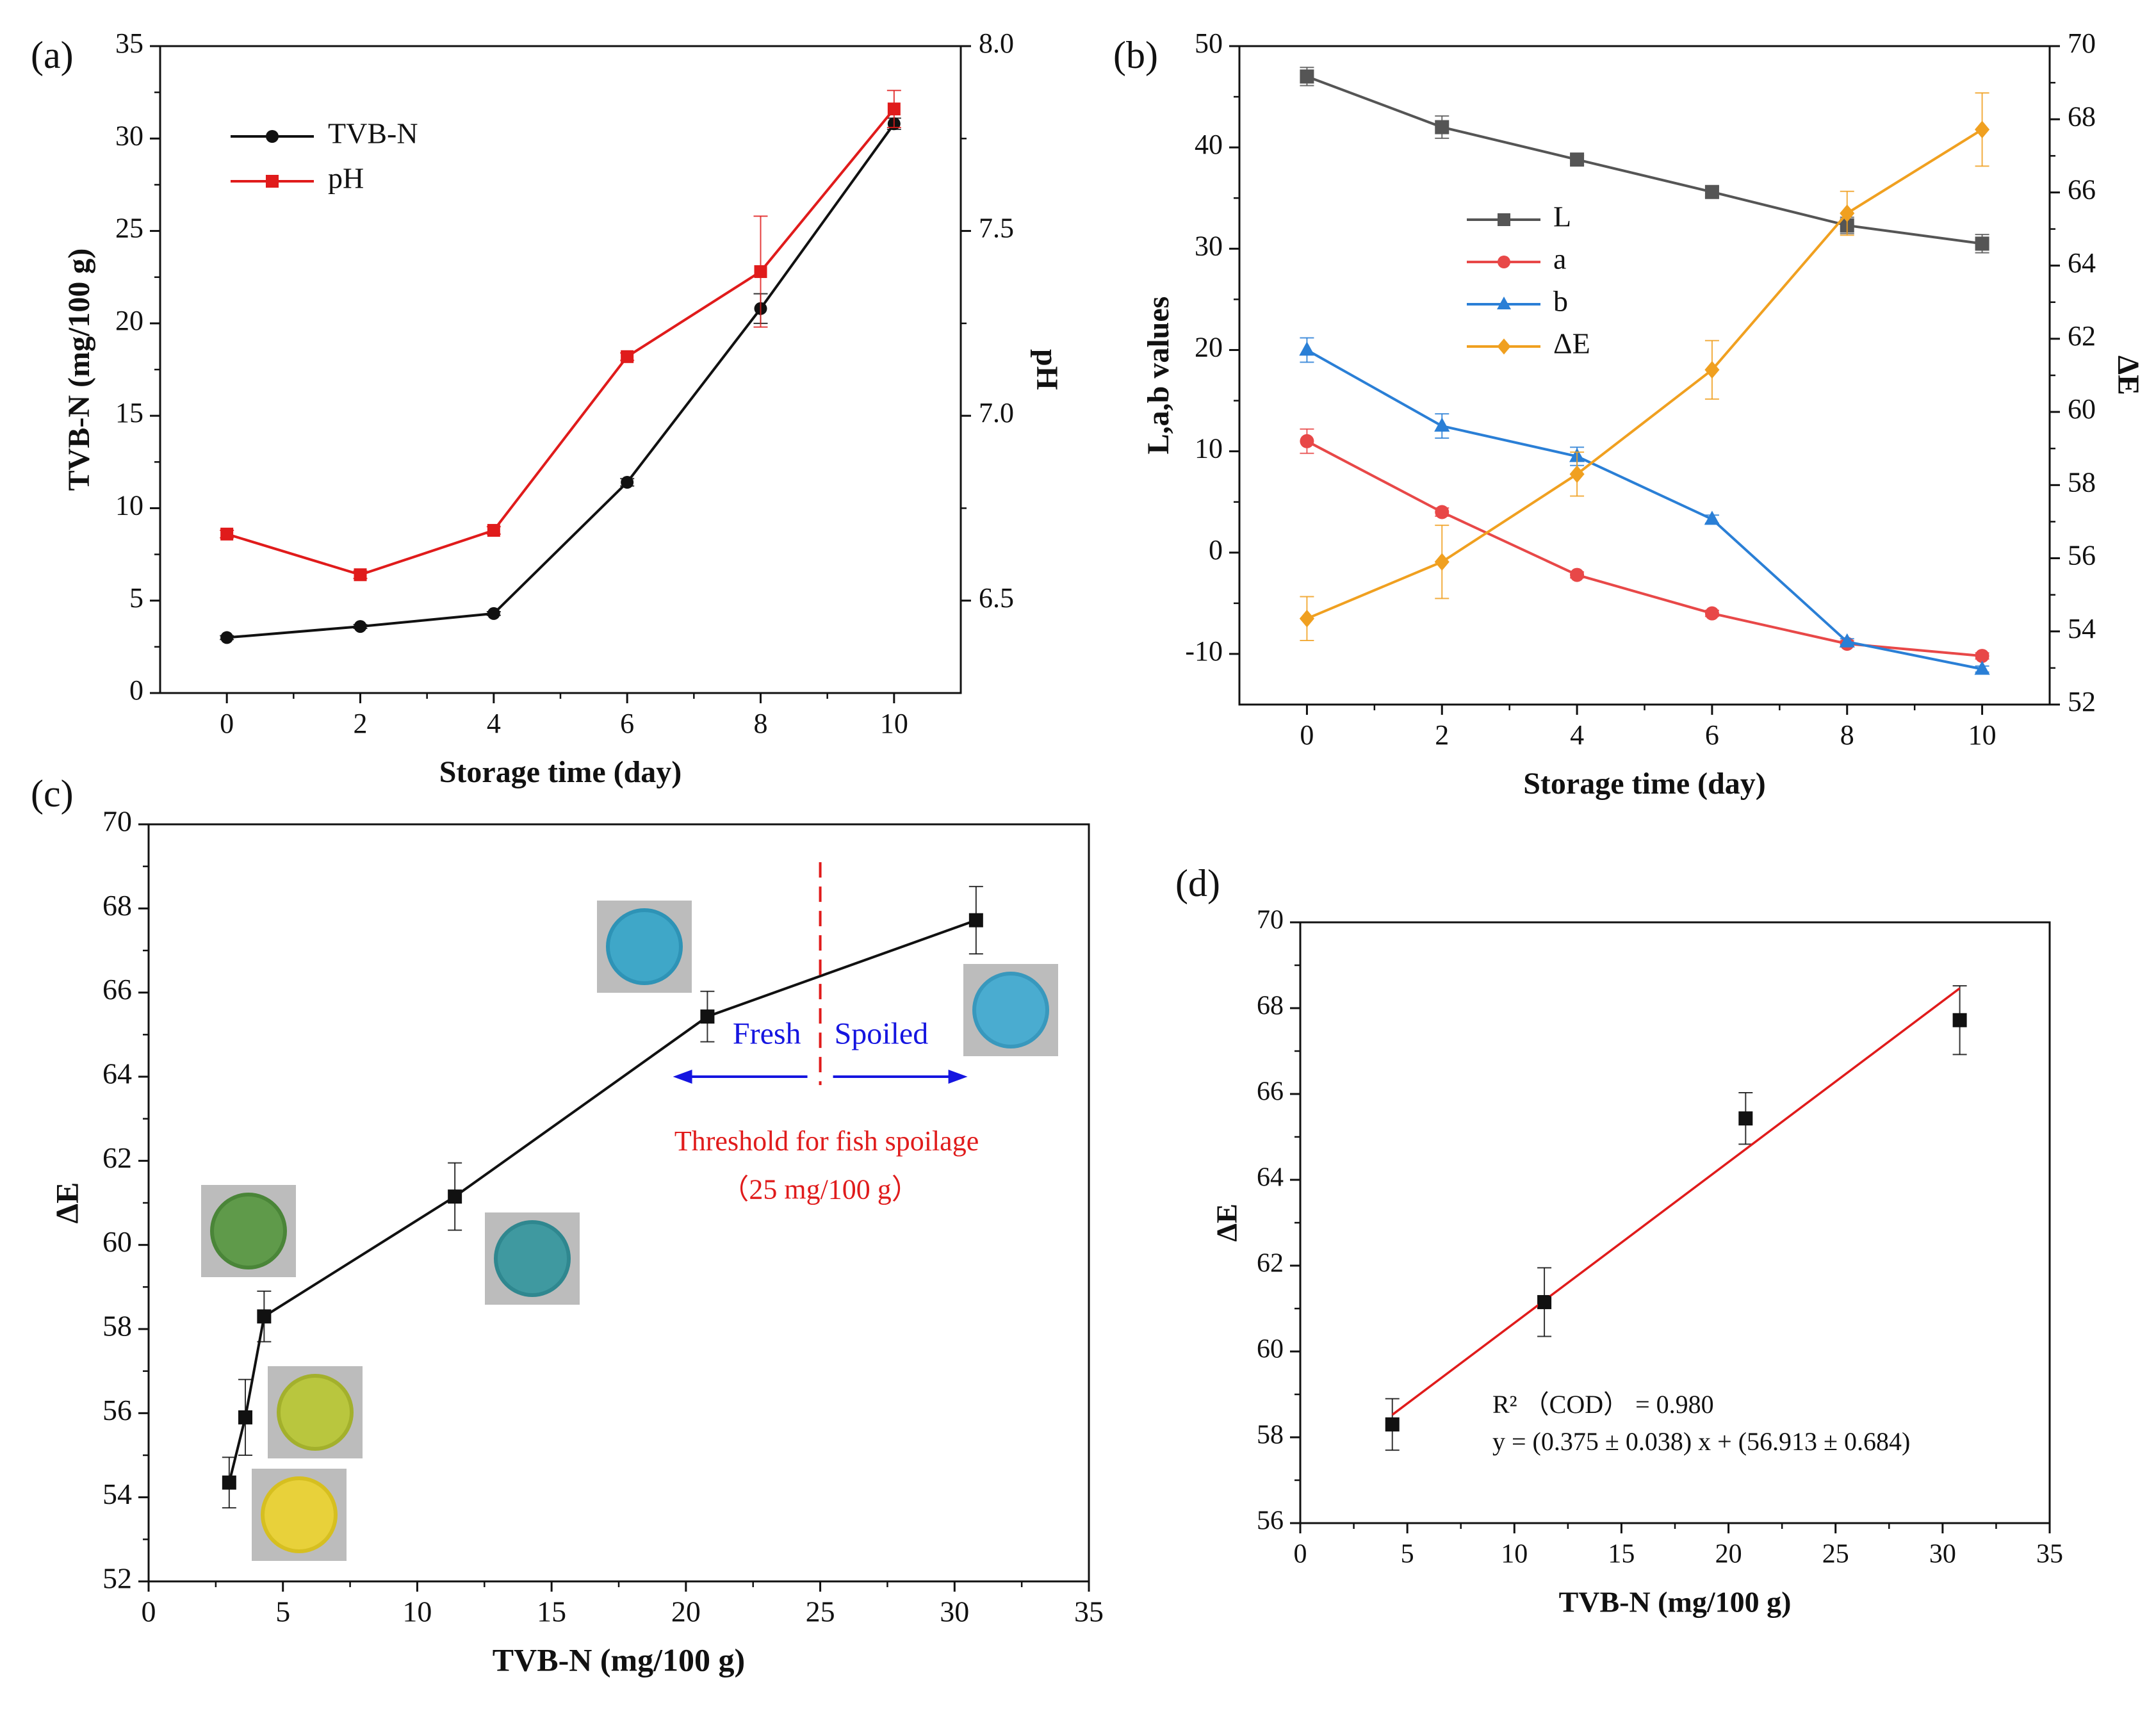 This screenshot has height=1730, width=2156. Describe the element at coordinates (644, 947) in the screenshot. I see `swatch-day8` at that location.